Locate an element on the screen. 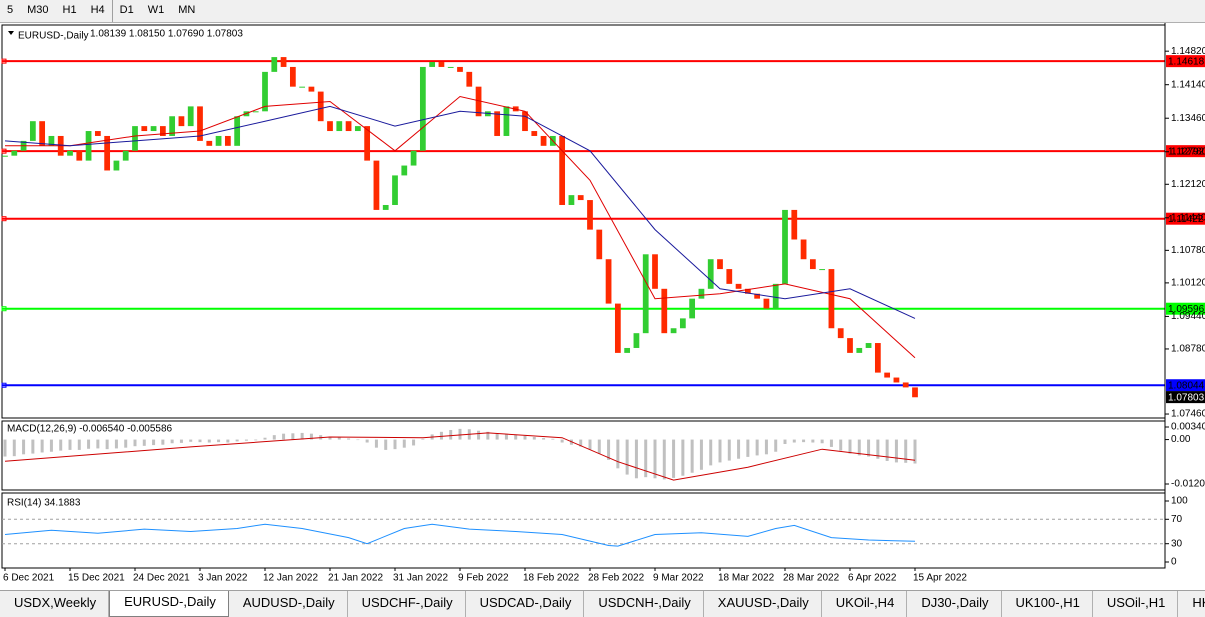 This screenshot has width=1205, height=617. chart-tab: DJ30-,Daily is located at coordinates (954, 604).